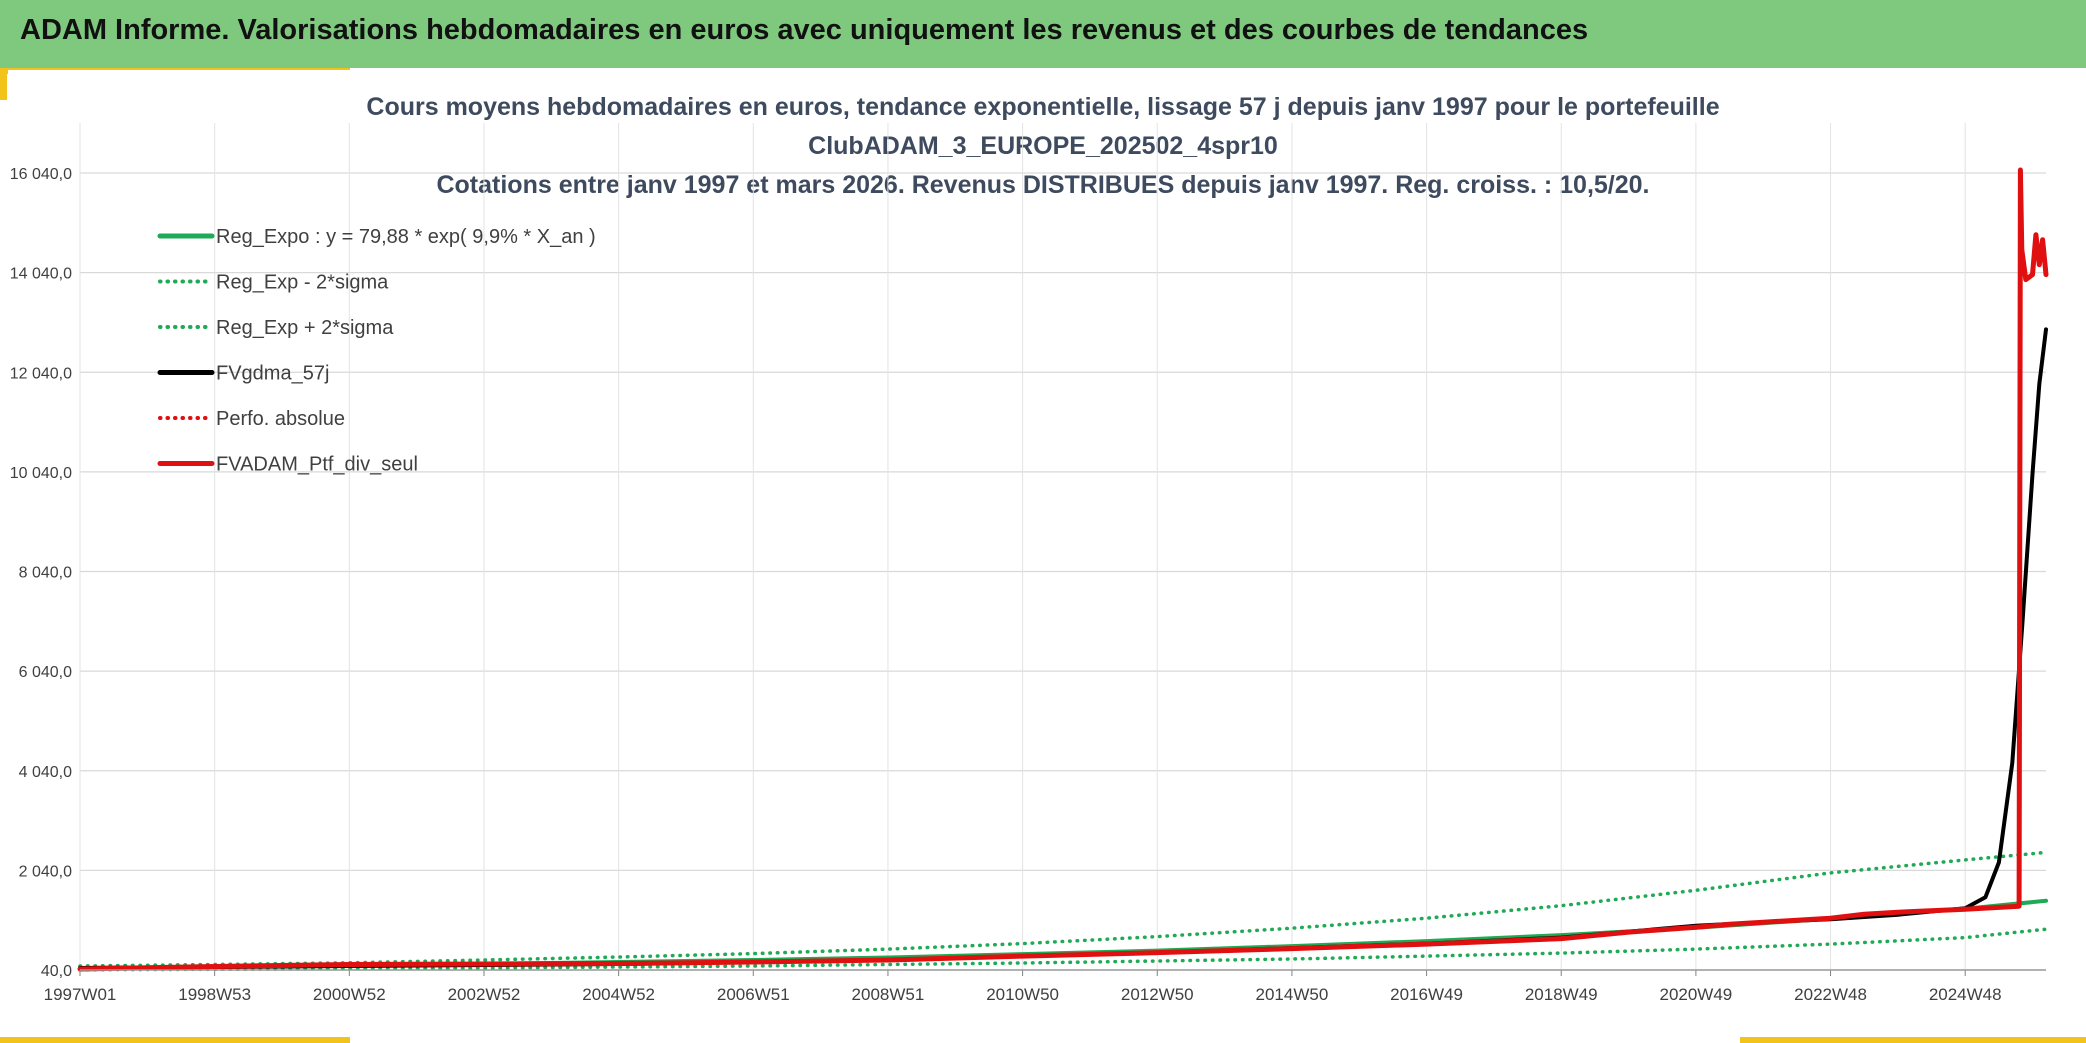 The image size is (2086, 1043). What do you see at coordinates (618, 994) in the screenshot?
I see `x-tick-label: 2004W52` at bounding box center [618, 994].